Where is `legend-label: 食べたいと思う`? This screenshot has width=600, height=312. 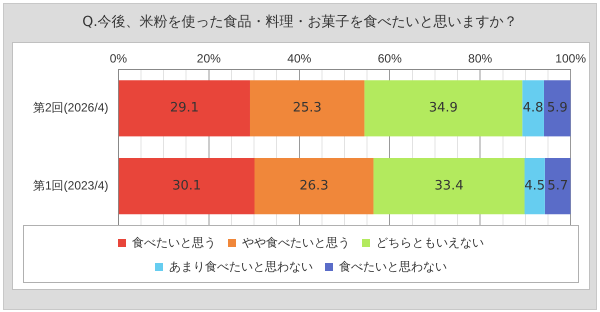 legend-label: 食べたいと思う is located at coordinates (174, 242).